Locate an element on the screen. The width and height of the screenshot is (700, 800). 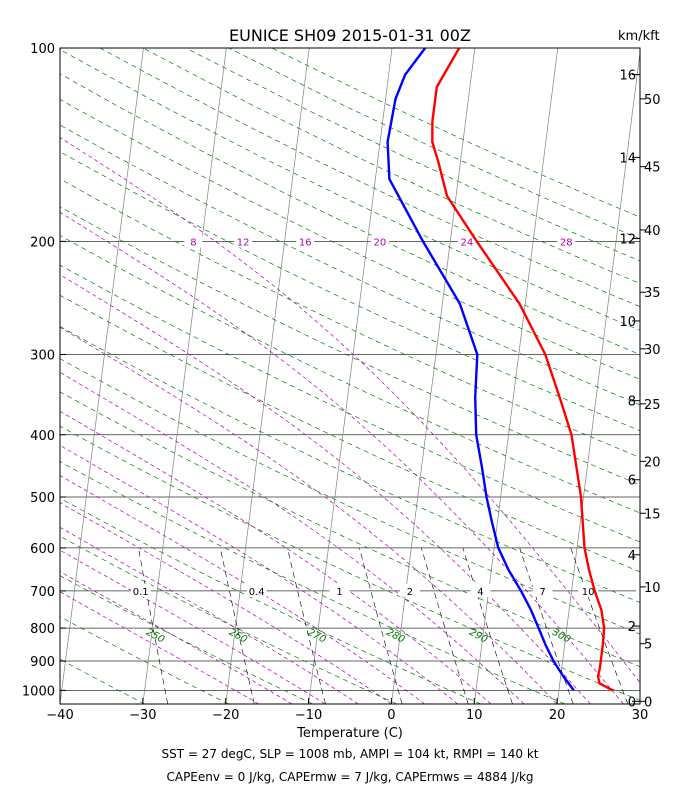
moist-adiabat-label: 28 is located at coordinates (566, 242).